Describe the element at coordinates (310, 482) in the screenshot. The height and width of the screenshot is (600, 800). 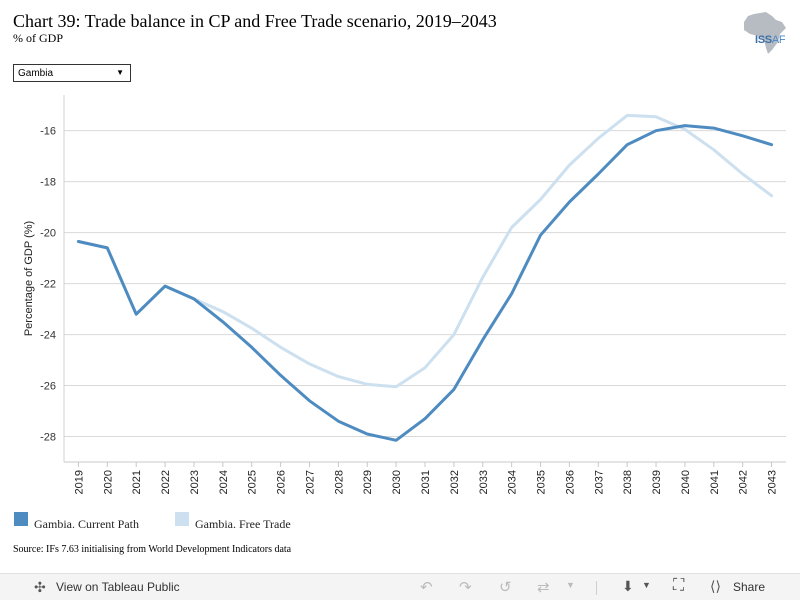
I see `x-tick-label: 2027` at that location.